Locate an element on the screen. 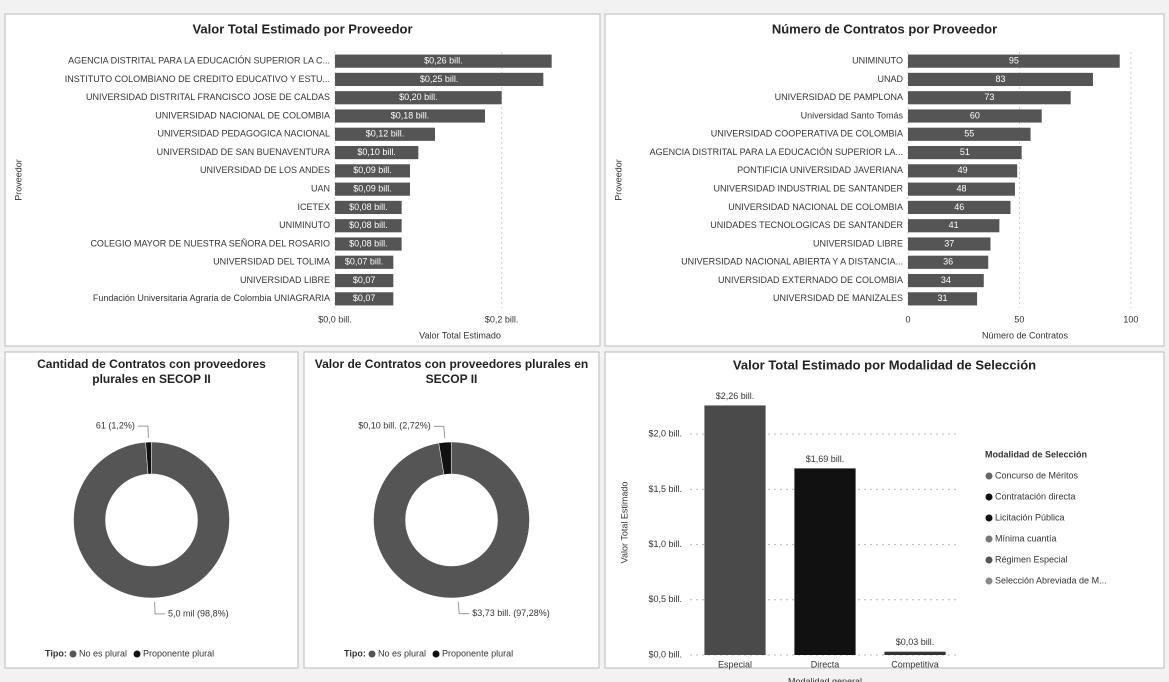 The image size is (1169, 682). data-label: 34 is located at coordinates (946, 280).